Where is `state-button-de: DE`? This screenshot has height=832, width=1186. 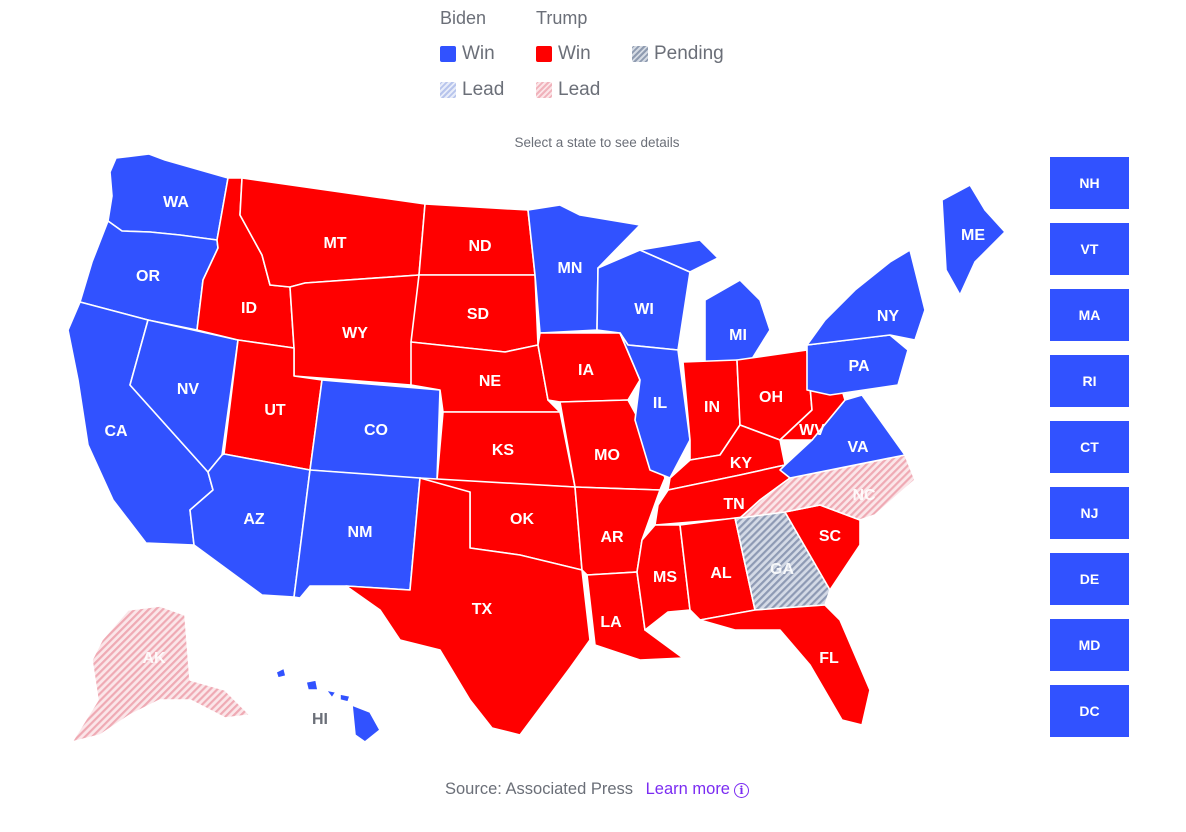
state-button-de: DE is located at coordinates (1089, 579).